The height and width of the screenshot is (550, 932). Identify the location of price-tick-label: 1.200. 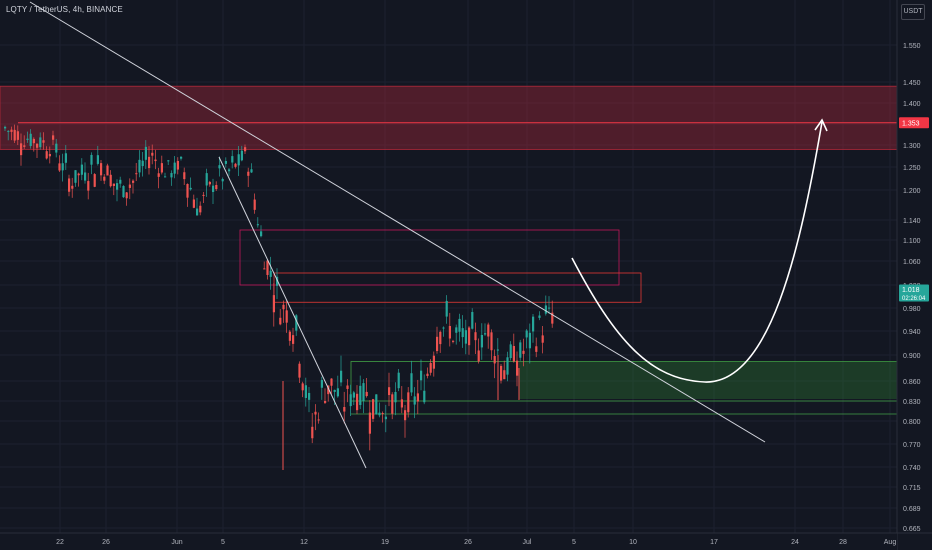
(912, 191).